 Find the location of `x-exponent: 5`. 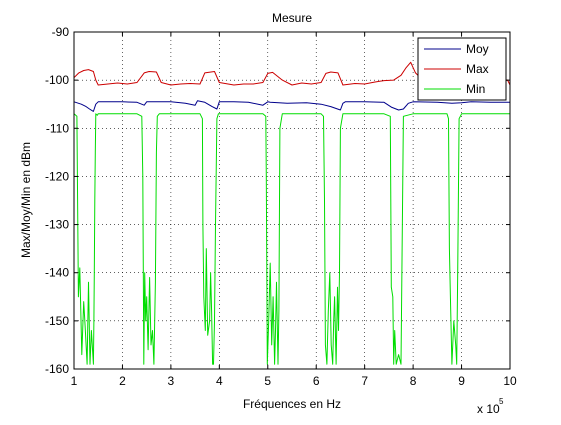

x-exponent: 5 is located at coordinates (501, 401).